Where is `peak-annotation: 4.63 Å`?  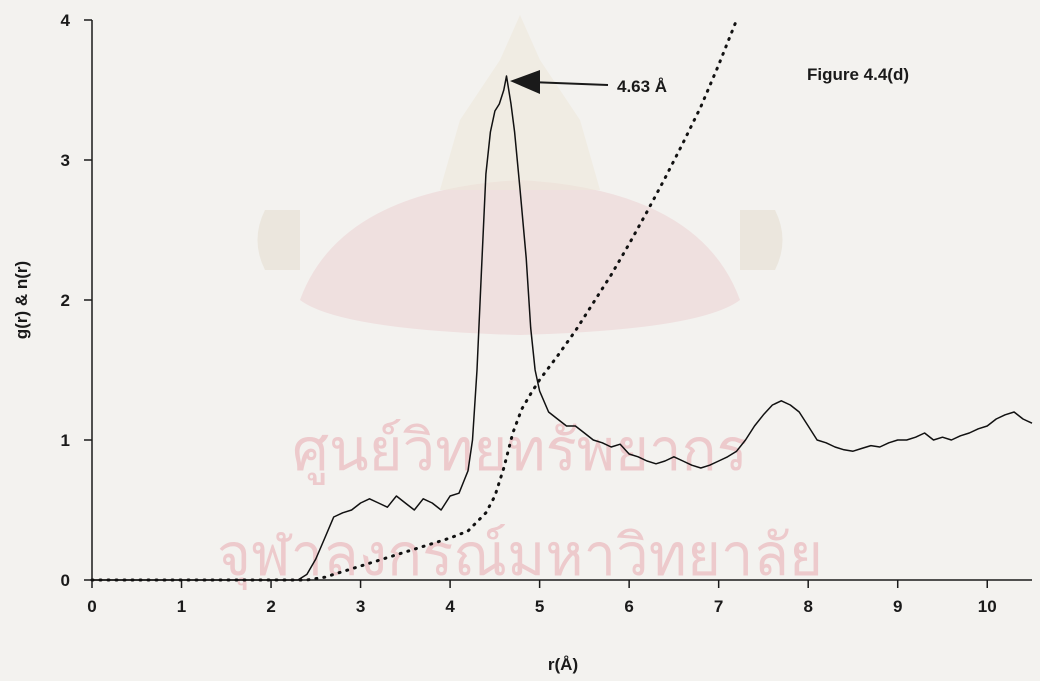
peak-annotation: 4.63 Å is located at coordinates (588, 83).